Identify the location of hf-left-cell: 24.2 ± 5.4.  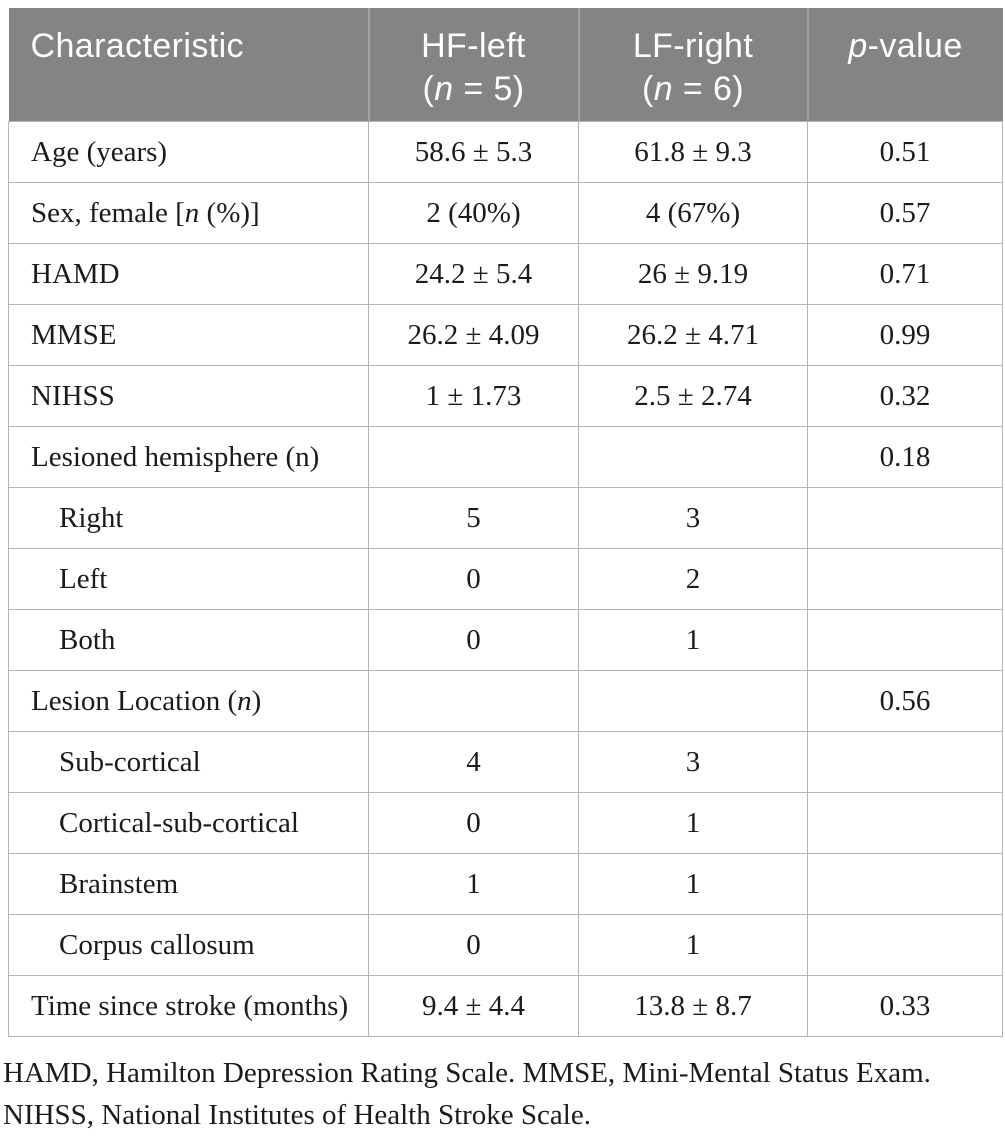
(473, 274).